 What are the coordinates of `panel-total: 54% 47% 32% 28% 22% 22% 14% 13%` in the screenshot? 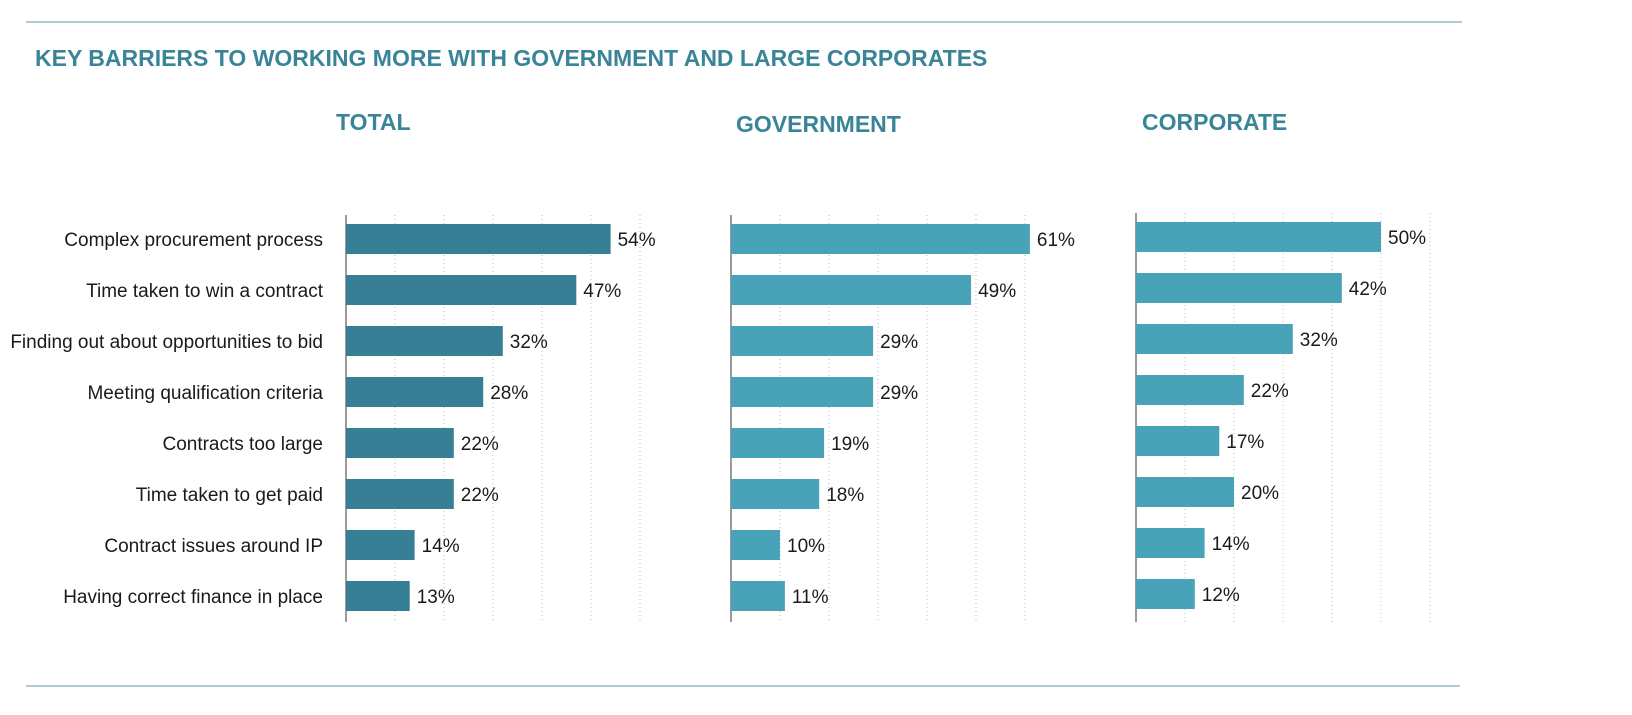 It's located at (500, 418).